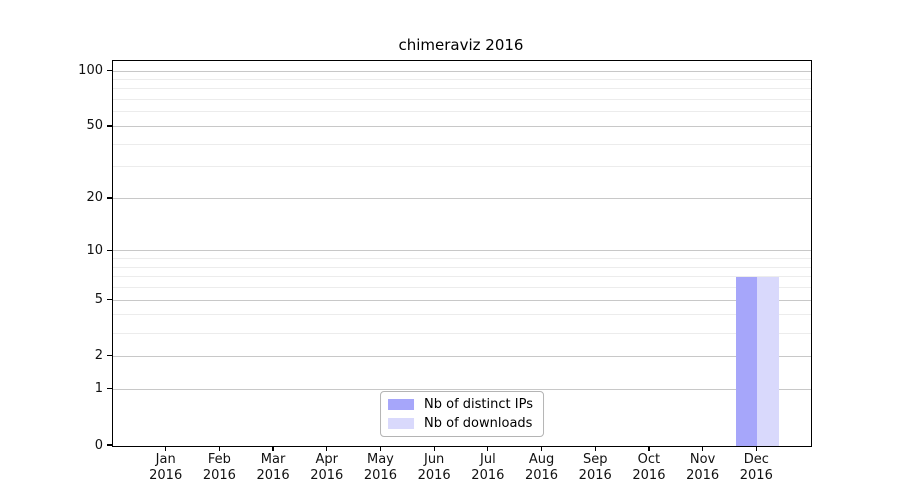 This screenshot has height=500, width=900. I want to click on bar-distinct-ips, so click(746, 361).